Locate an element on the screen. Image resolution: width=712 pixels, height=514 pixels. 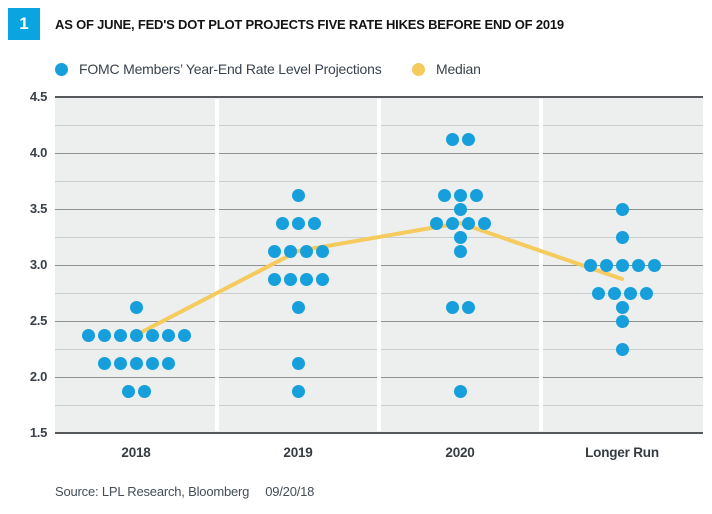
projections-dot-icon is located at coordinates (61, 69).